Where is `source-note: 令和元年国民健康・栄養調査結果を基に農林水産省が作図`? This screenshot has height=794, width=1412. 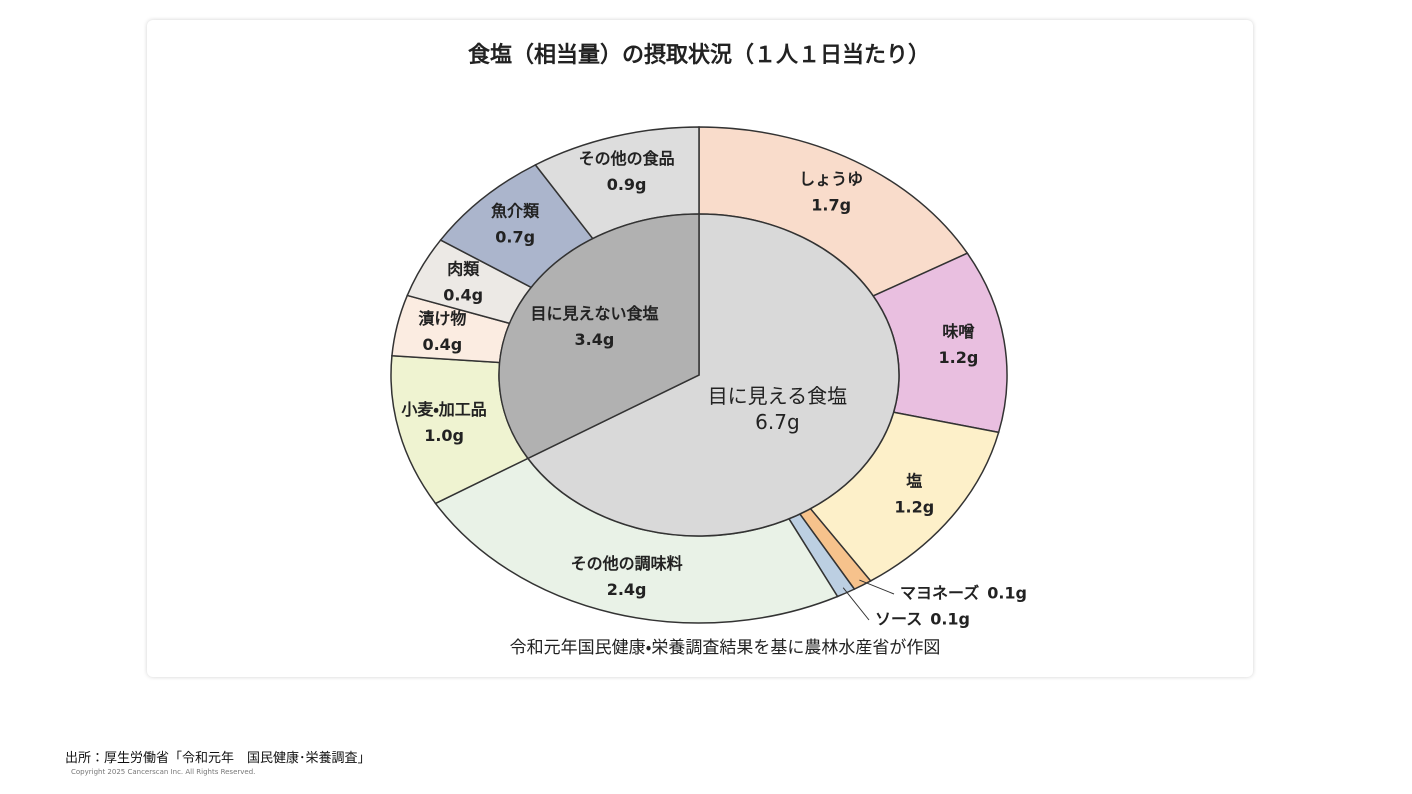
source-note: 令和元年国民健康・栄養調査結果を基に農林水産省が作図 is located at coordinates (725, 648).